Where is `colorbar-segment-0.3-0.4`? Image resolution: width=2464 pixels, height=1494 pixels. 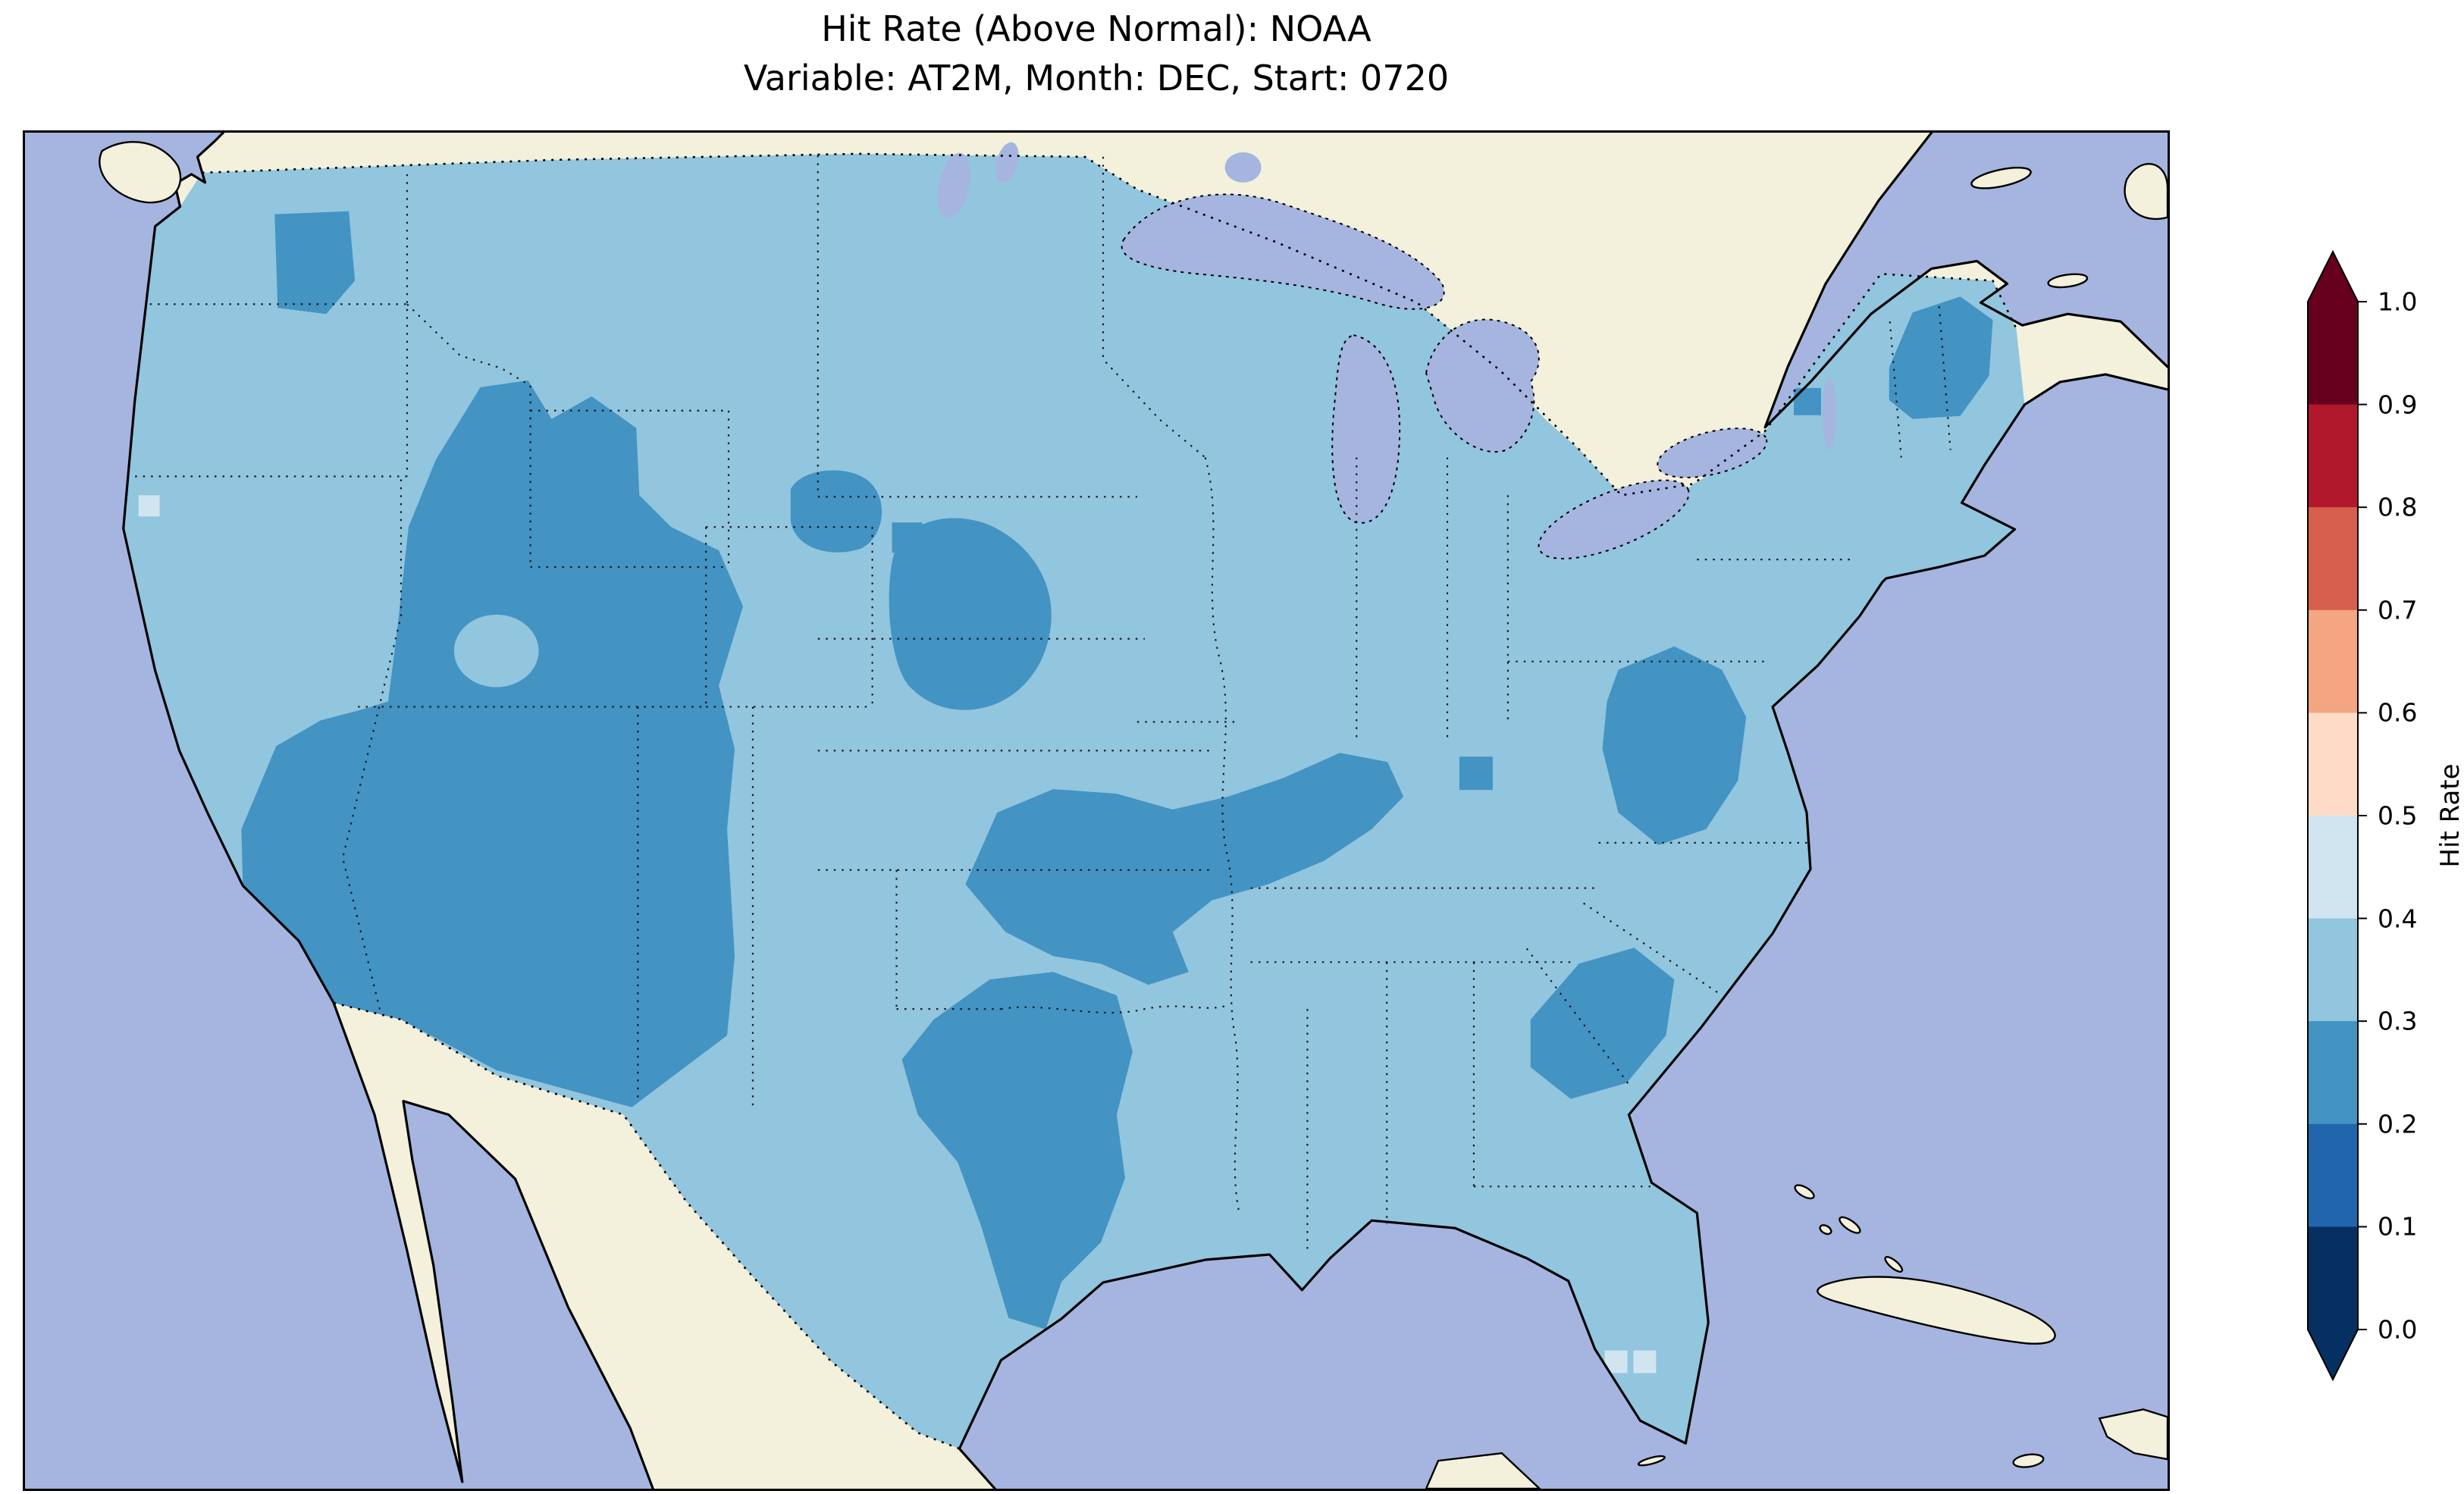 colorbar-segment-0.3-0.4 is located at coordinates (2333, 970).